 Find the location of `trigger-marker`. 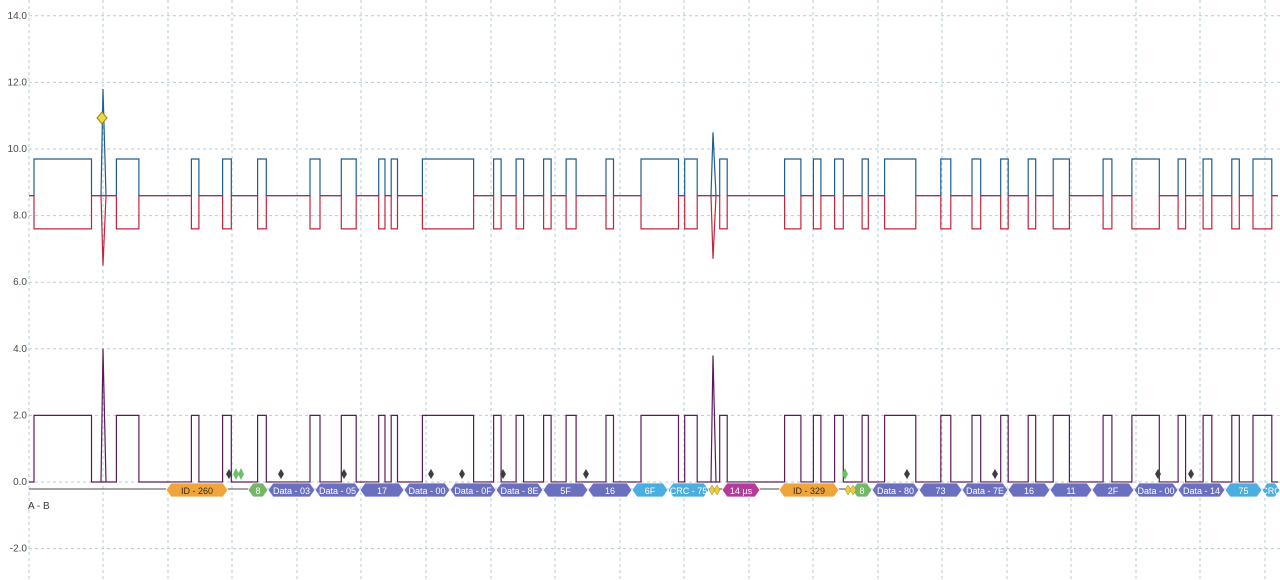

trigger-marker is located at coordinates (102, 118).